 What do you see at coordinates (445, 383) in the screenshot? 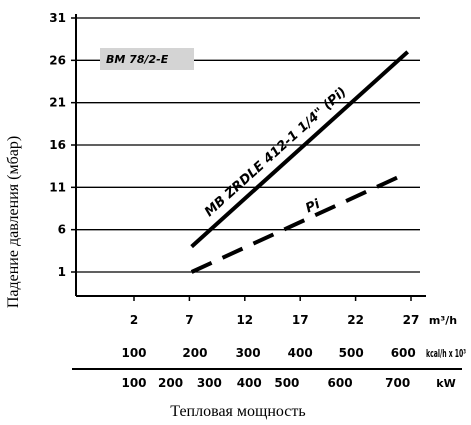
I see `kw-scale-unit: kW` at bounding box center [445, 383].